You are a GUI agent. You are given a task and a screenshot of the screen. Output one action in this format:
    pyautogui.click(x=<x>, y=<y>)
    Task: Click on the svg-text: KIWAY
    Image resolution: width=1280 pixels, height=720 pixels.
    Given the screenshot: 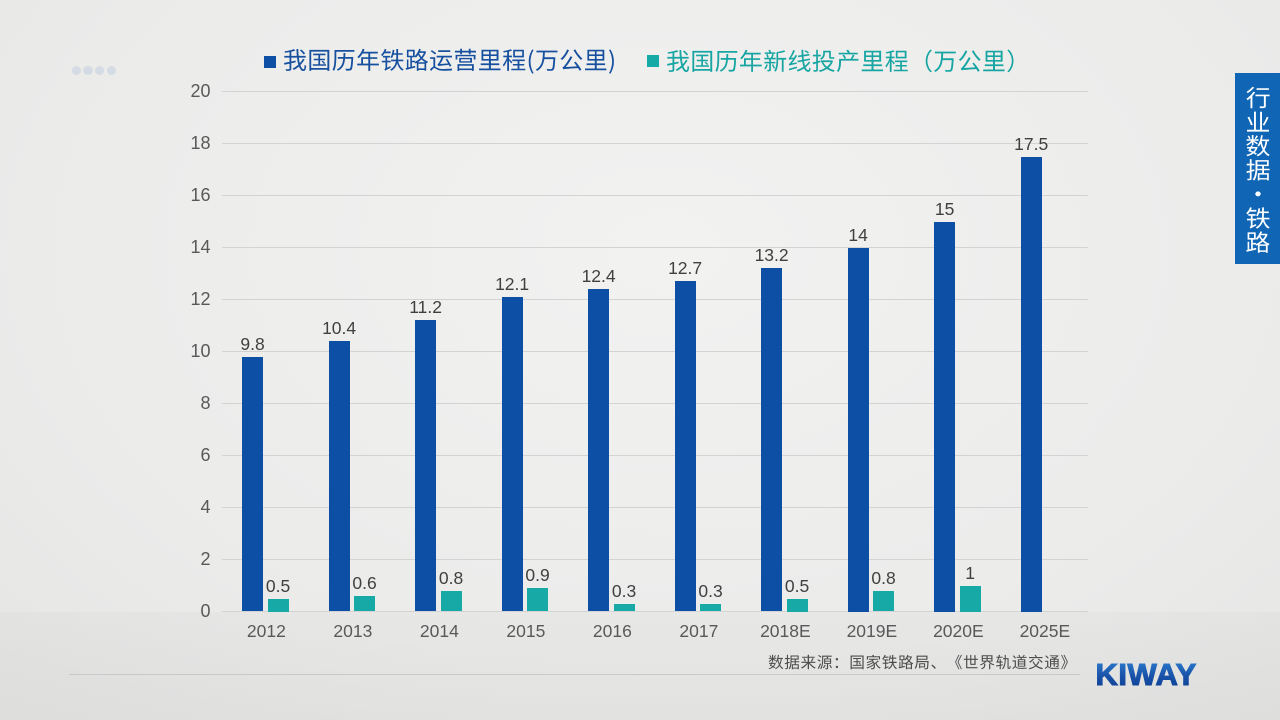 What is the action you would take?
    pyautogui.click(x=1146, y=674)
    